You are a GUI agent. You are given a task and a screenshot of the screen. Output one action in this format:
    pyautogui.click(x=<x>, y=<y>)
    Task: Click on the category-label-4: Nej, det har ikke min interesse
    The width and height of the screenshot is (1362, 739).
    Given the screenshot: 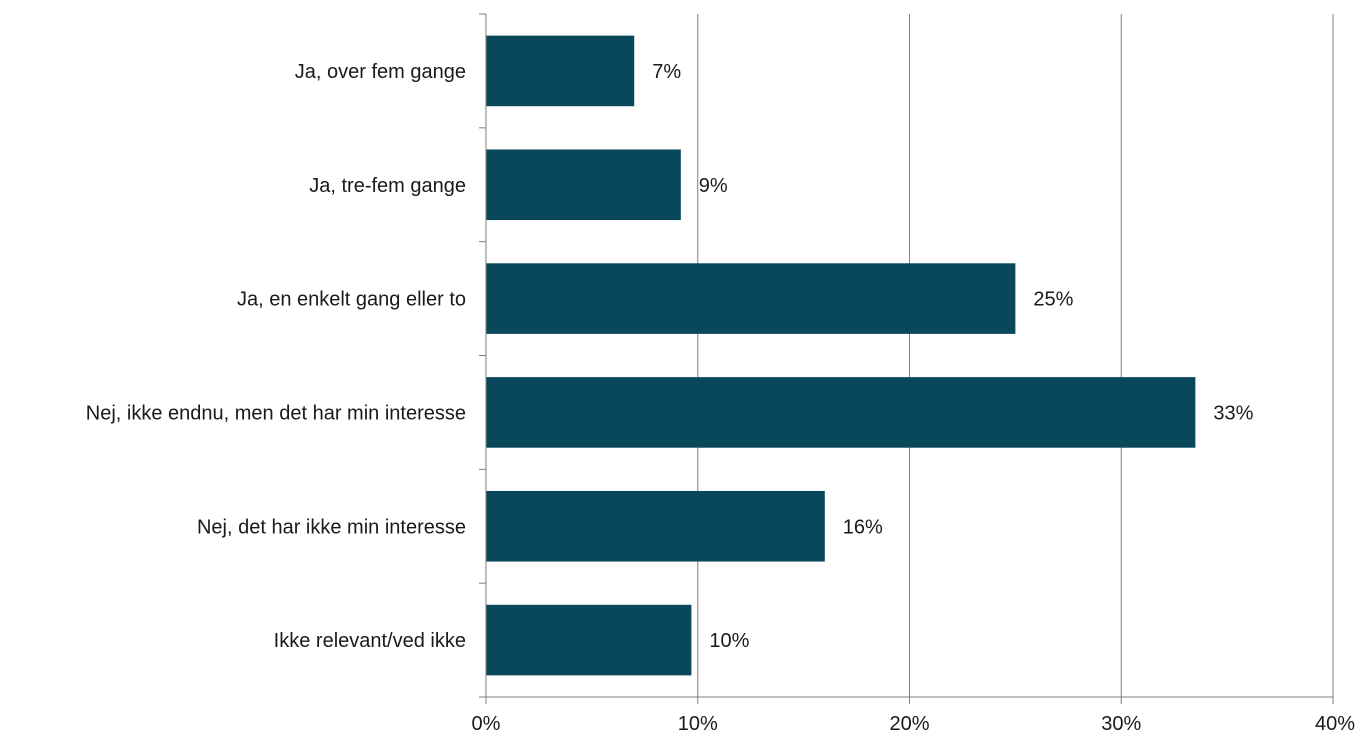 What is the action you would take?
    pyautogui.click(x=331, y=527)
    